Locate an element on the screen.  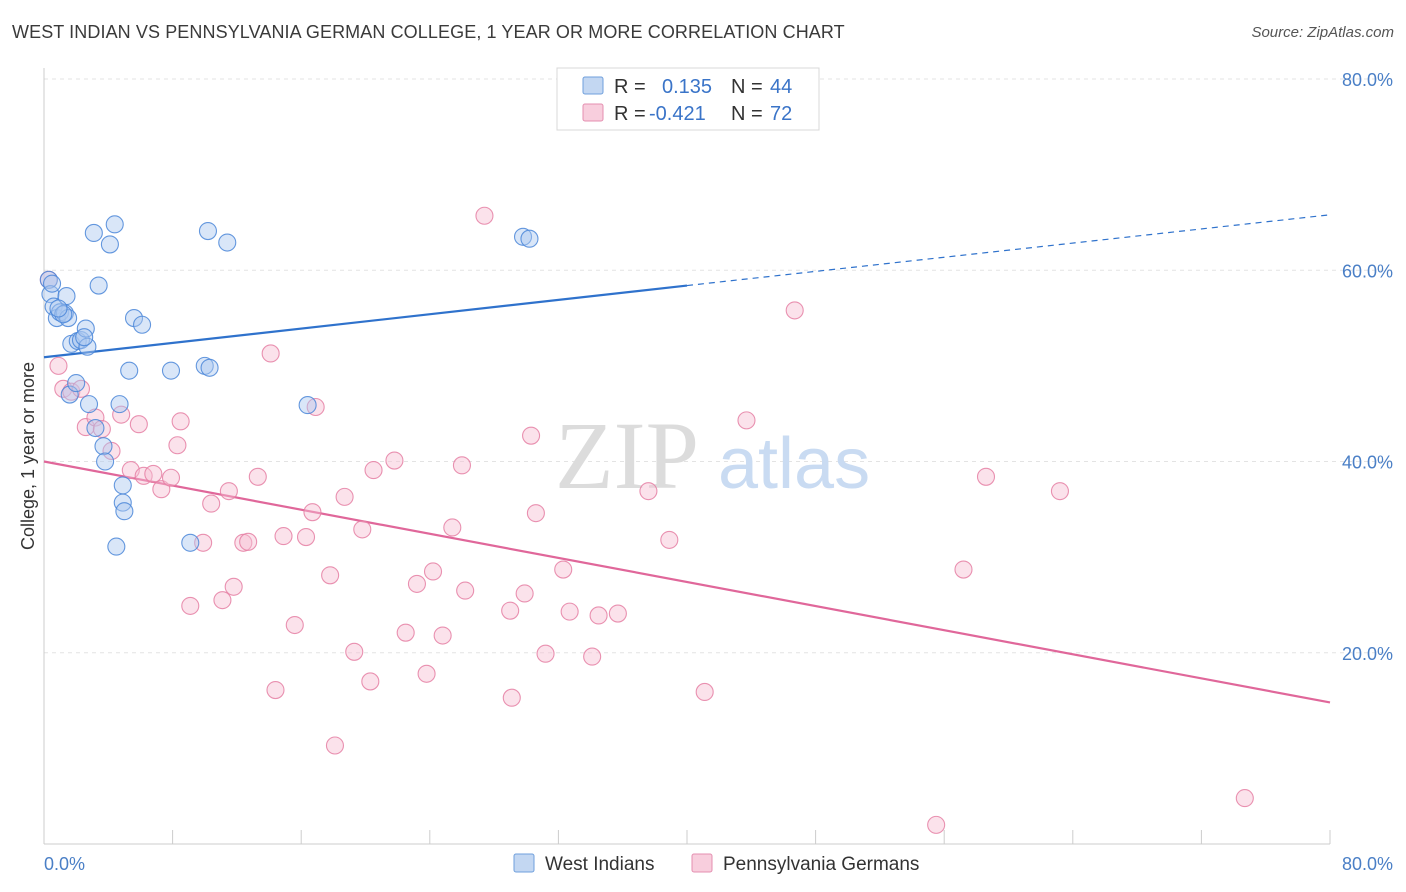
trend-line-west-indians-extension is located at coordinates (1008, 250).